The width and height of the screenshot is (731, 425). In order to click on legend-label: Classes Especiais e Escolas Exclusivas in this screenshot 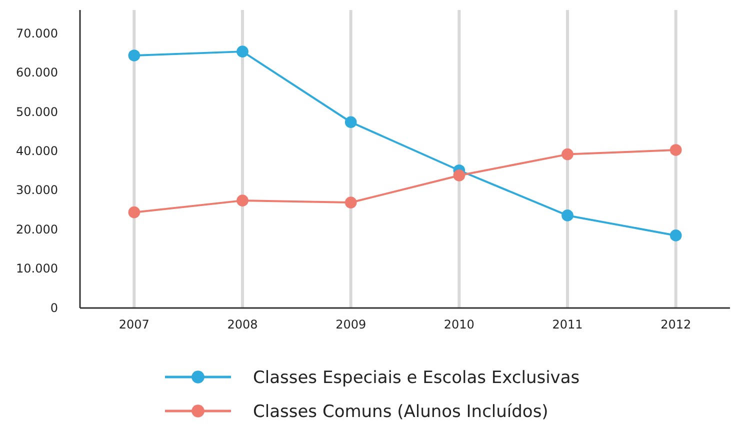, I will do `click(416, 378)`.